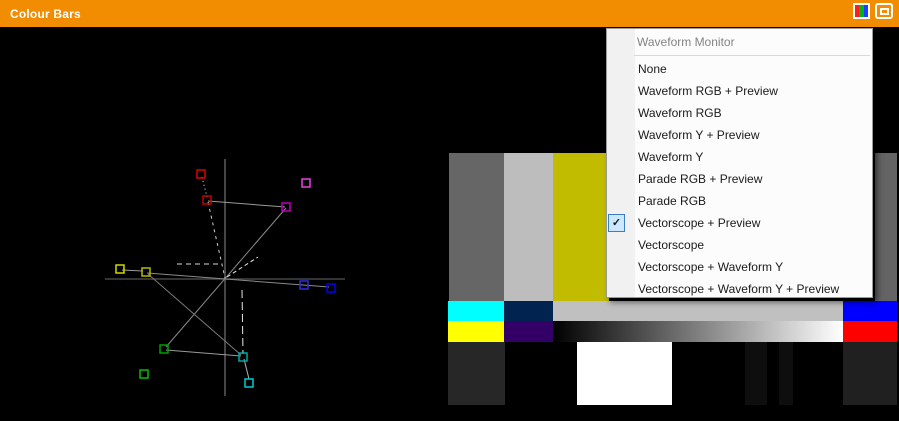 The height and width of the screenshot is (421, 899). What do you see at coordinates (476, 373) in the screenshot?
I see `block-darkgray-left` at bounding box center [476, 373].